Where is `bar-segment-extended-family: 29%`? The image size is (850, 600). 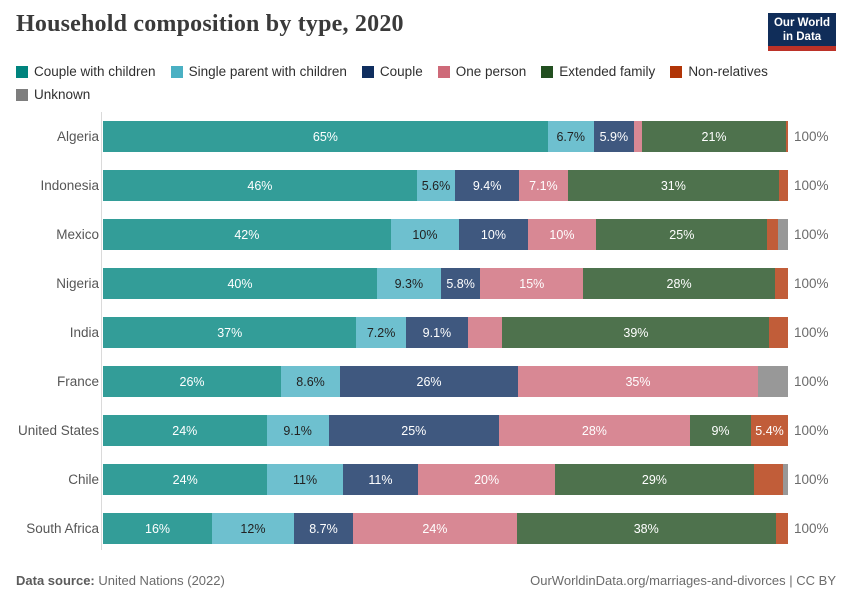
bar-segment-extended-family: 29% is located at coordinates (654, 479).